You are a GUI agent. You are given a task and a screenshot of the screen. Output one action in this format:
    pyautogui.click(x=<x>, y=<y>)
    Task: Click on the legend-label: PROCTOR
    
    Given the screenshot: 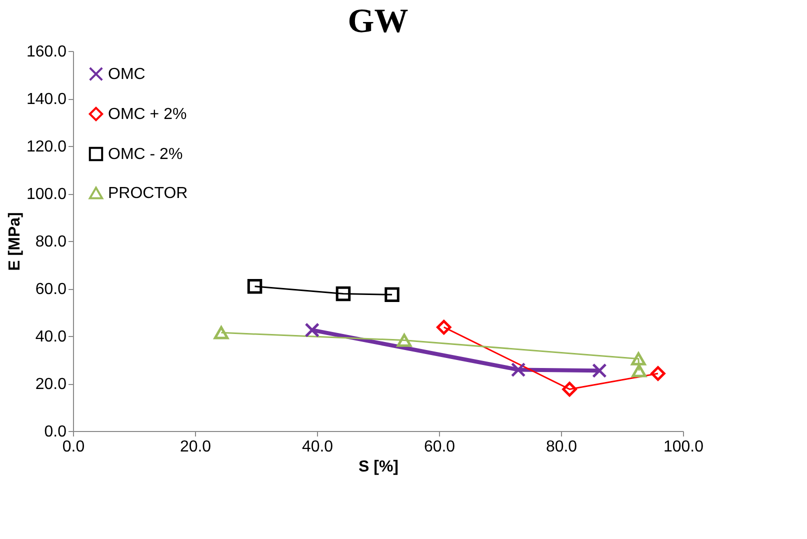 What is the action you would take?
    pyautogui.click(x=148, y=193)
    